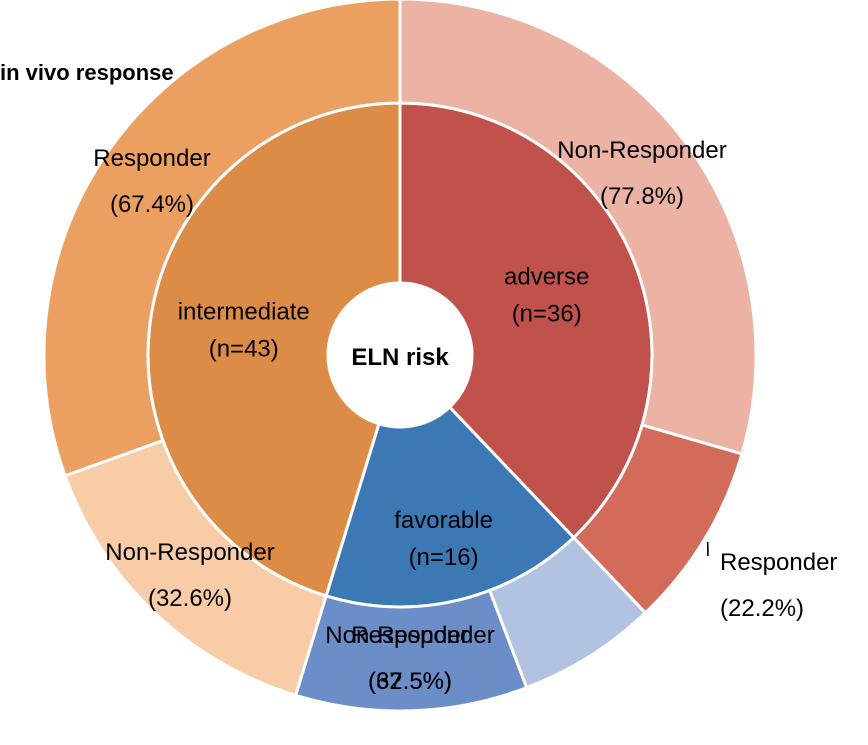 The width and height of the screenshot is (868, 745). Describe the element at coordinates (87, 72) in the screenshot. I see `outer-ring-title: in vivo response` at that location.